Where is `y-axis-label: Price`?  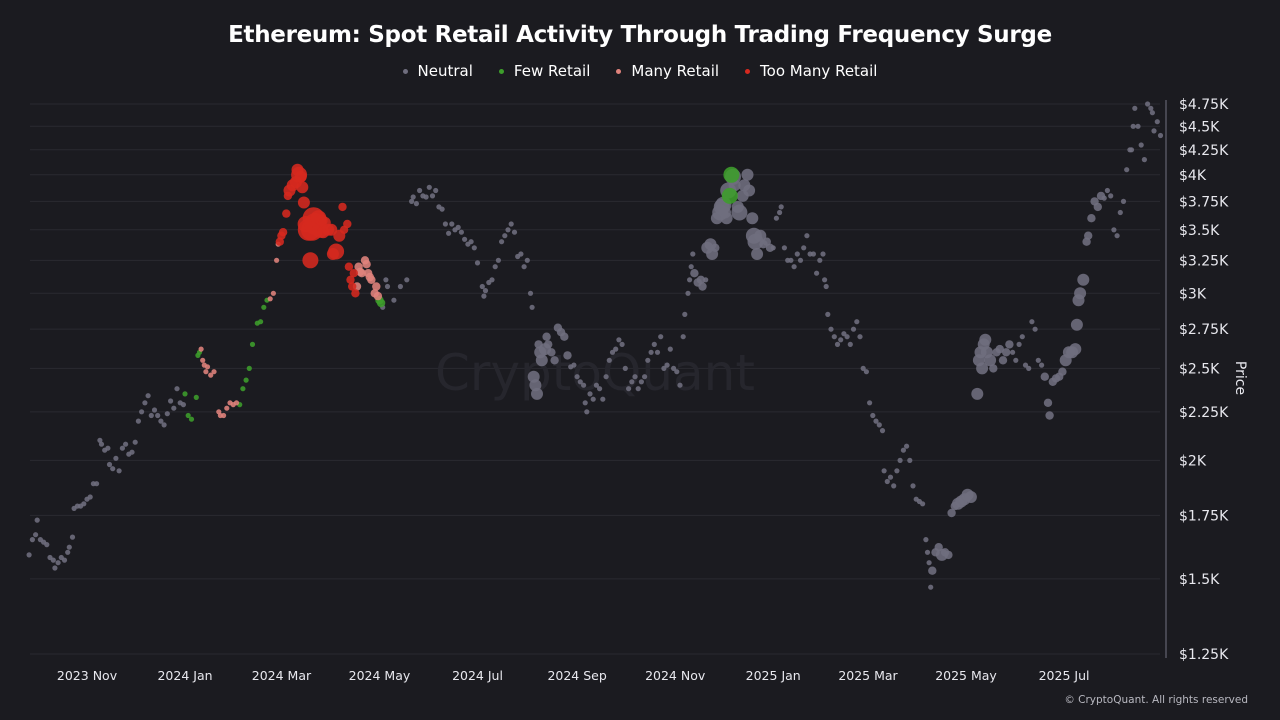 y-axis-label: Price is located at coordinates (1240, 378).